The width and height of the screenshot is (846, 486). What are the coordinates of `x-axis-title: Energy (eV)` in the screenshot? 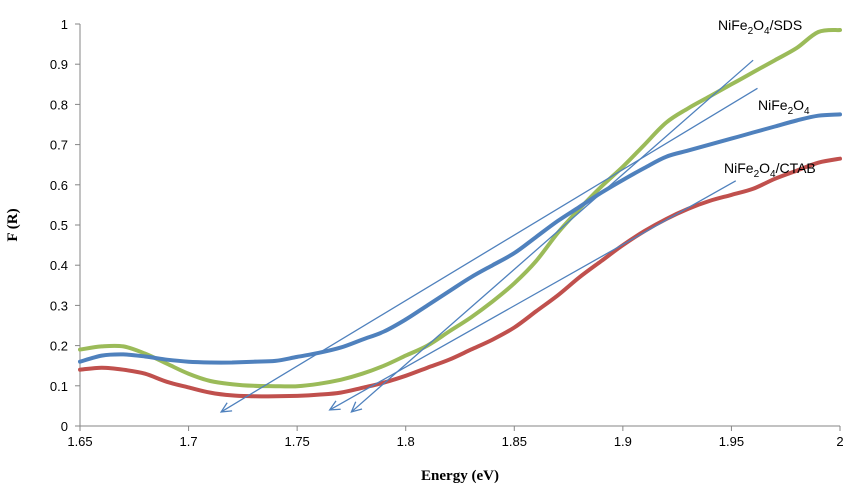 It's located at (460, 476).